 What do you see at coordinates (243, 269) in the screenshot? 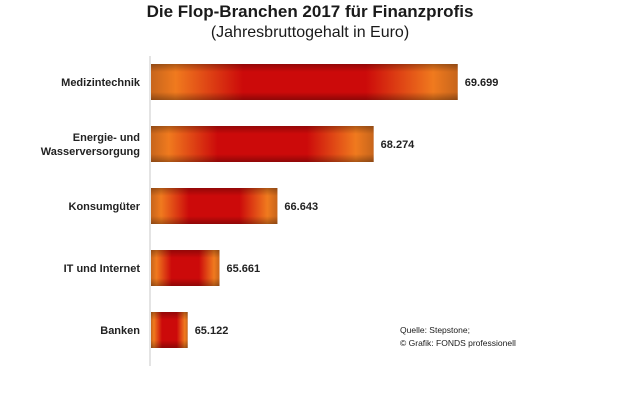
I see `value-label: 65.661` at bounding box center [243, 269].